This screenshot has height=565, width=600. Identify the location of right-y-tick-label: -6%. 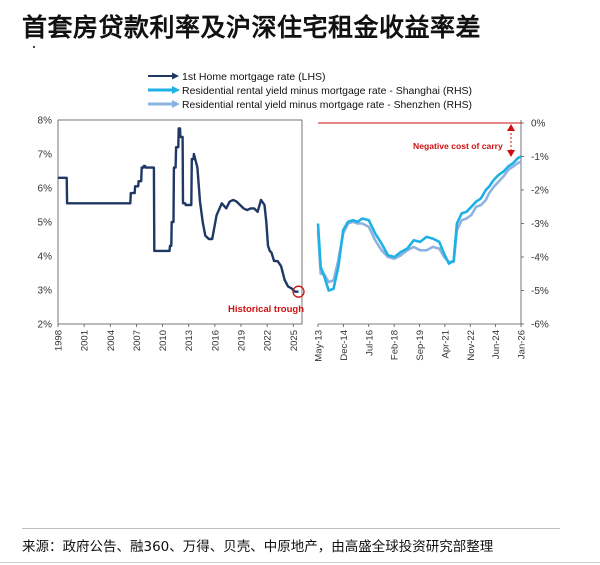
(540, 325).